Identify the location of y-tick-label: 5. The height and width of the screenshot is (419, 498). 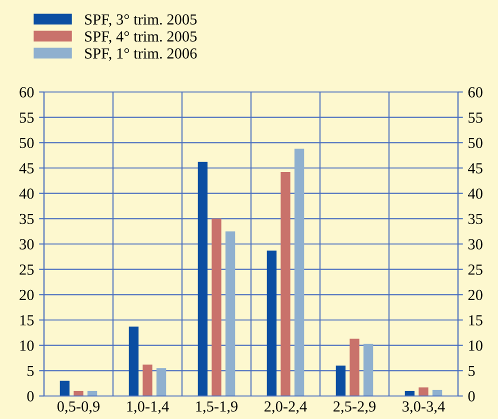
(31, 371).